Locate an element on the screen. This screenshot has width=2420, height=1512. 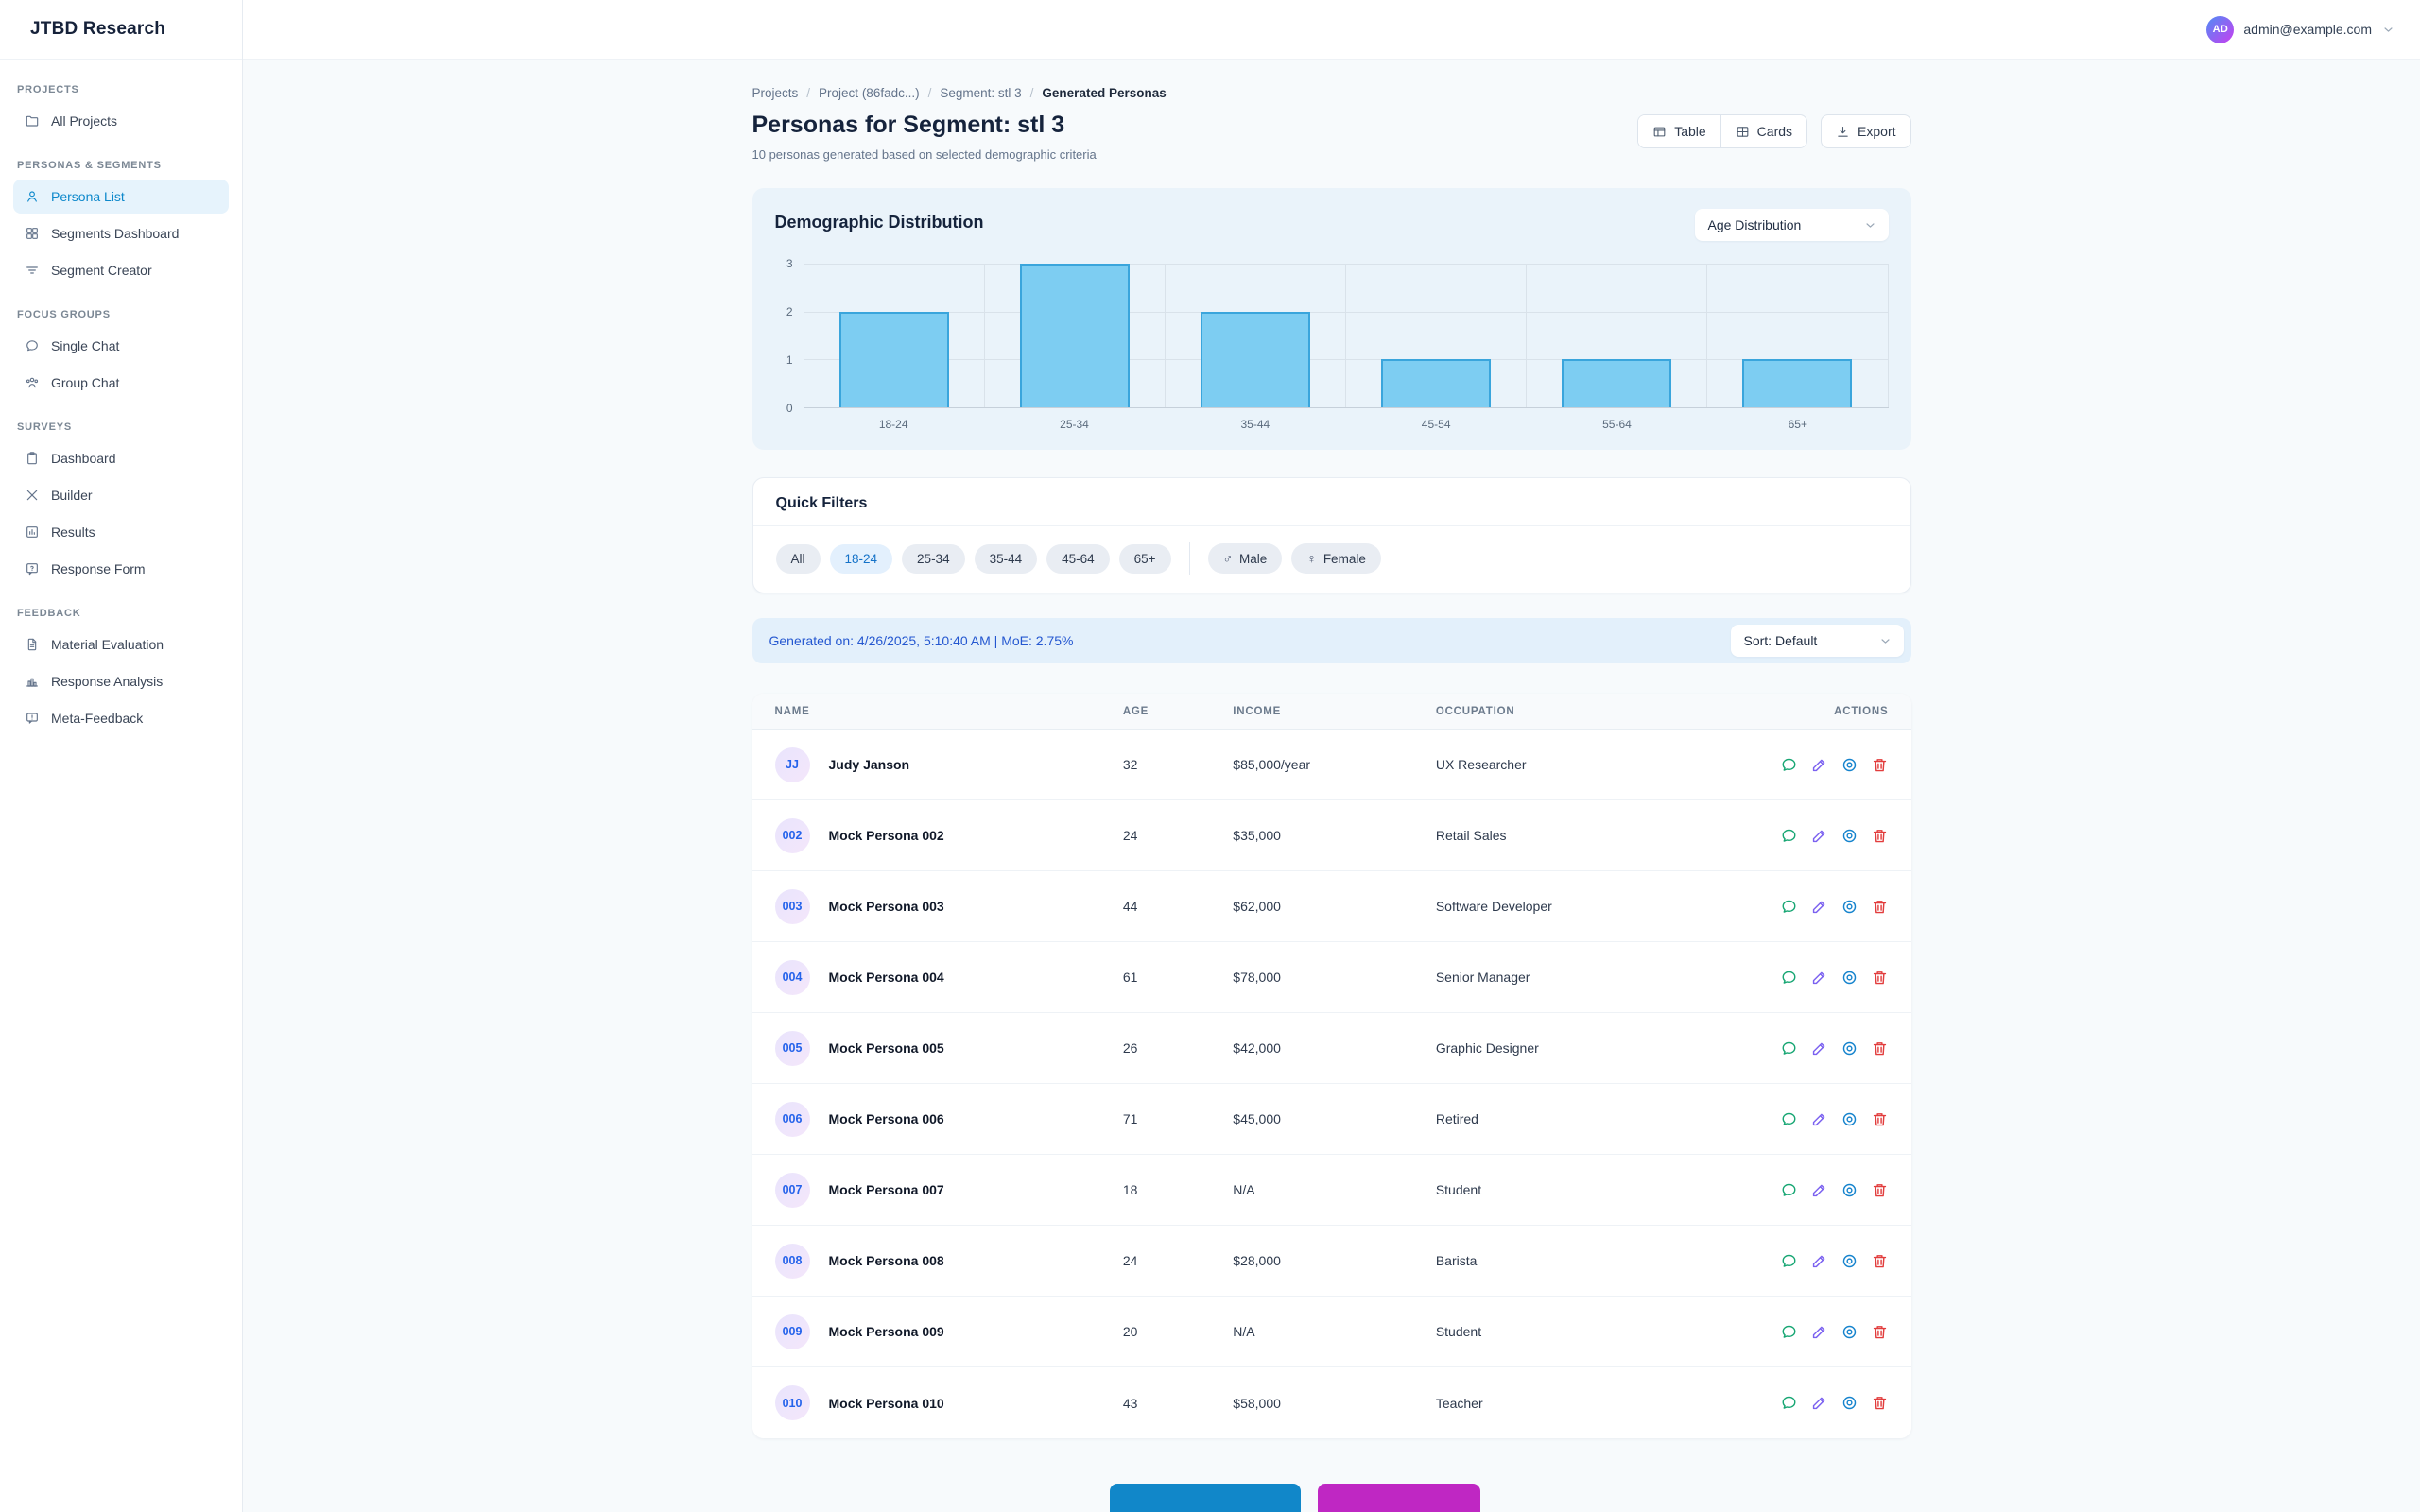
chart-x-labels: 18-24 25-34 35-44 45-54 55-64 65+ is located at coordinates (1346, 424).